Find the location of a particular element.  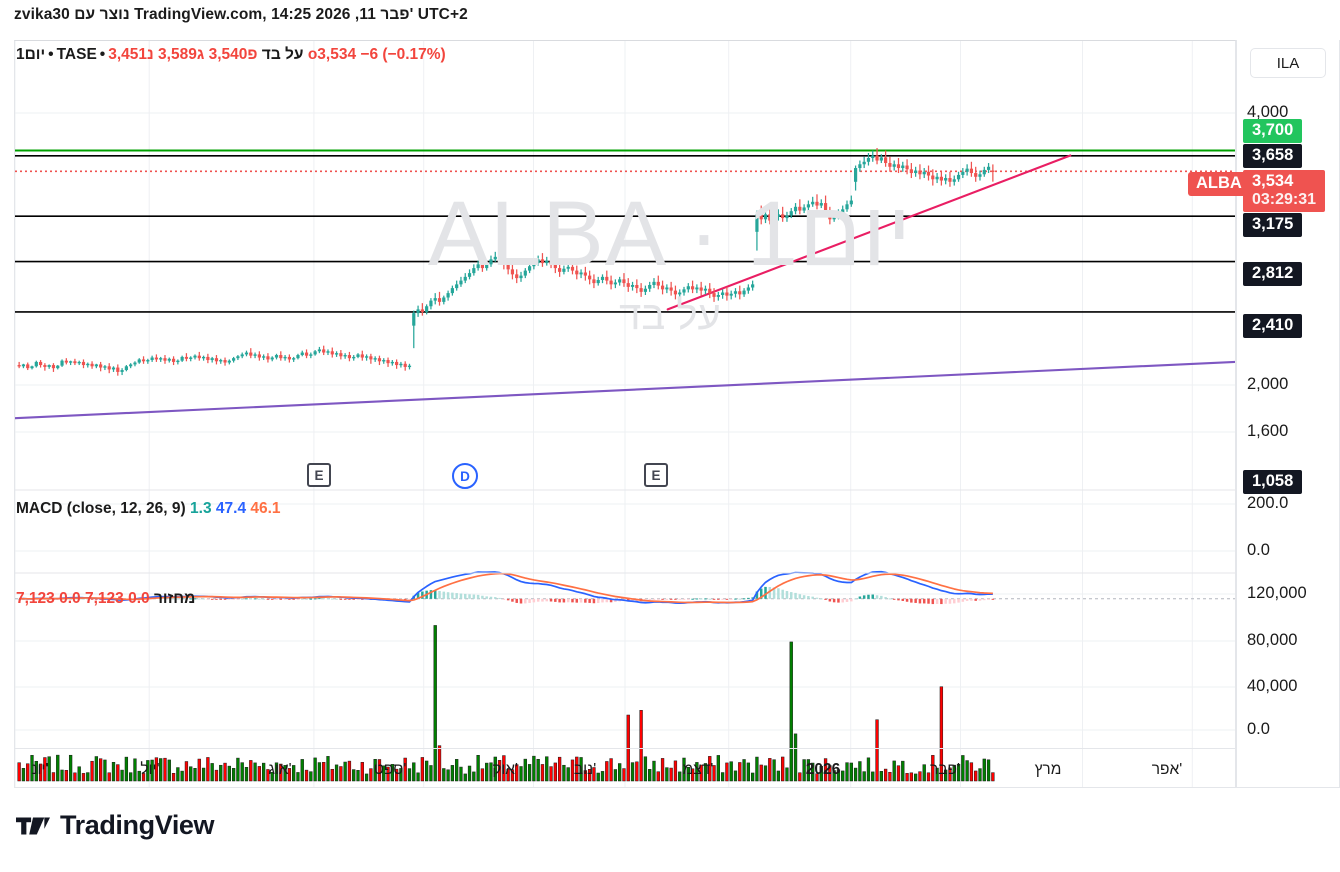

dividend-marker: D is located at coordinates (465, 476).